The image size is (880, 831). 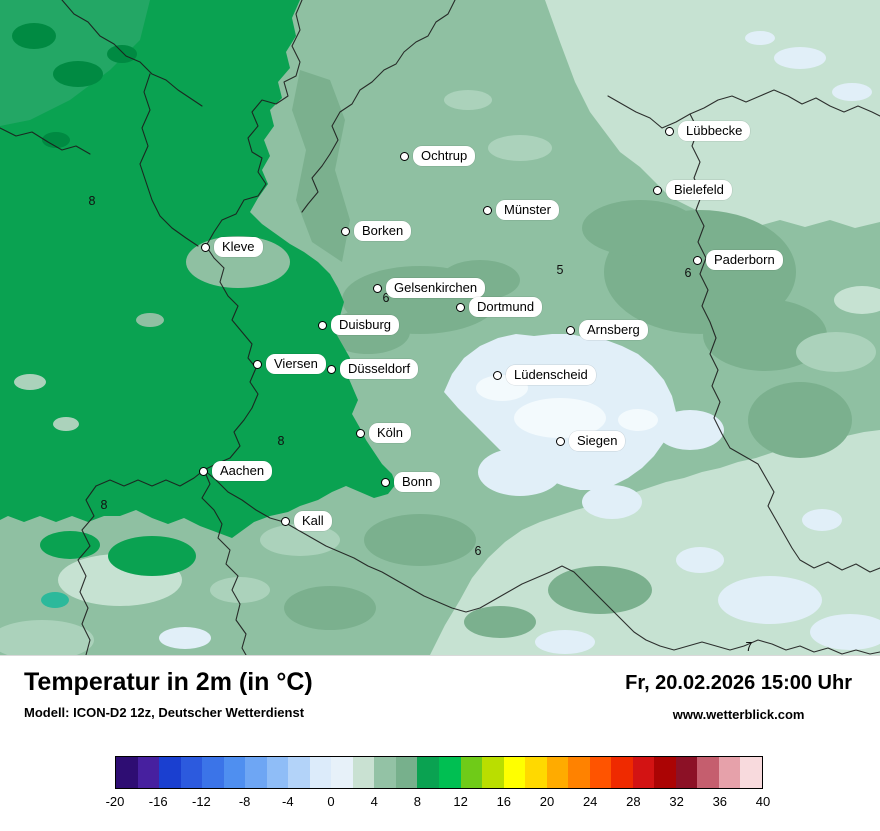 What do you see at coordinates (527, 210) in the screenshot?
I see `city-label: Münster` at bounding box center [527, 210].